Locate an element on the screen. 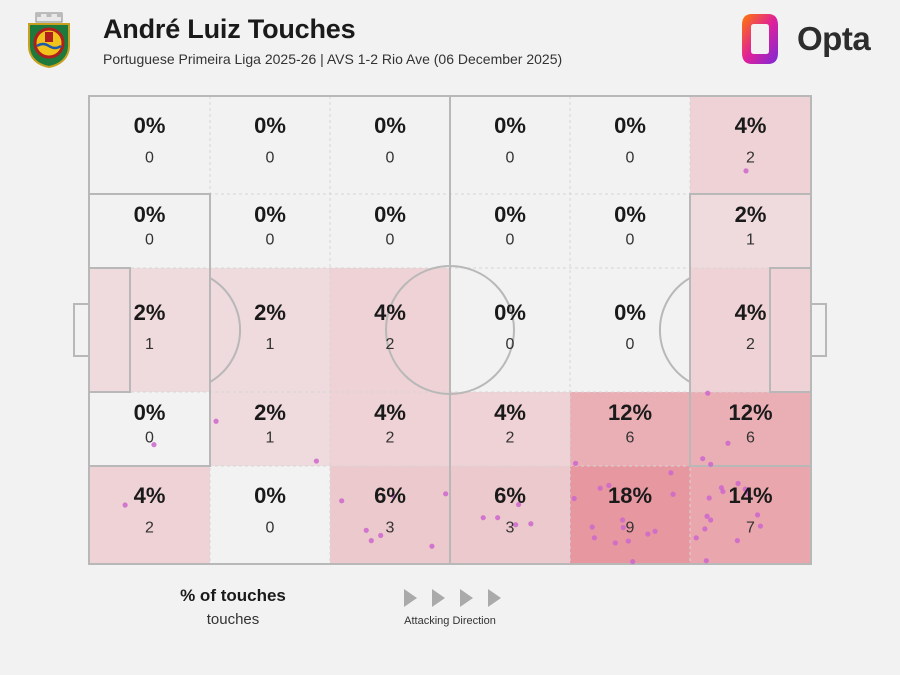 The height and width of the screenshot is (675, 900). crest-wave is located at coordinates (49, 46).